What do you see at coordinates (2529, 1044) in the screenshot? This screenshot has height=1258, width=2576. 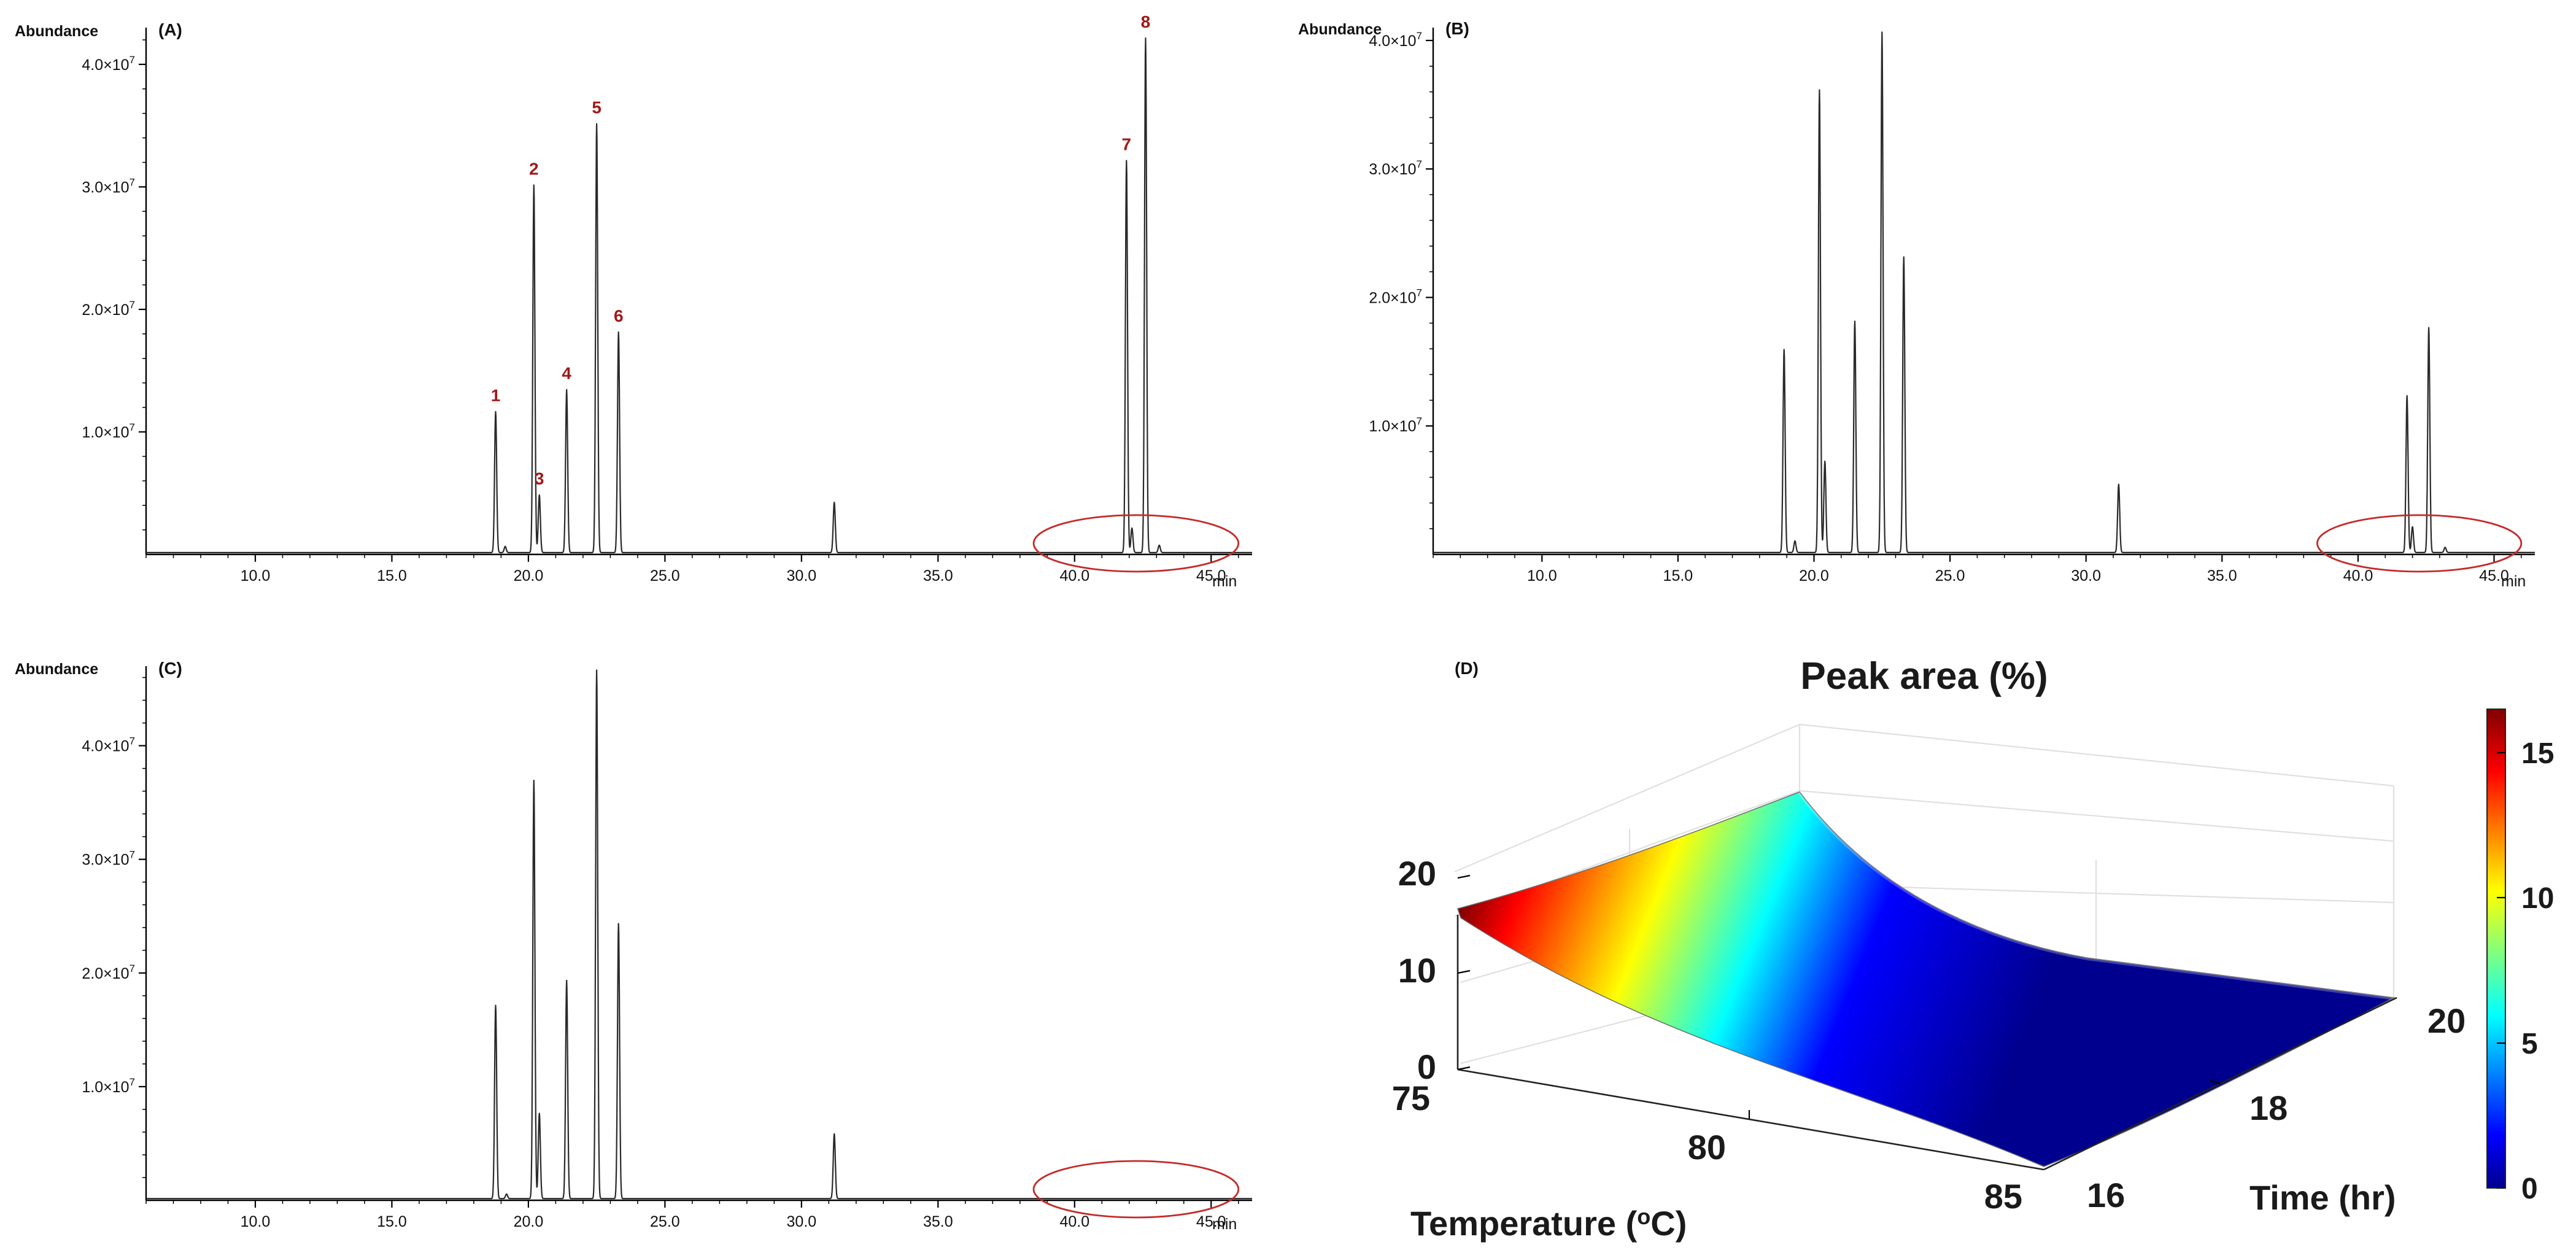 I see `colorbar-tick: 5` at bounding box center [2529, 1044].